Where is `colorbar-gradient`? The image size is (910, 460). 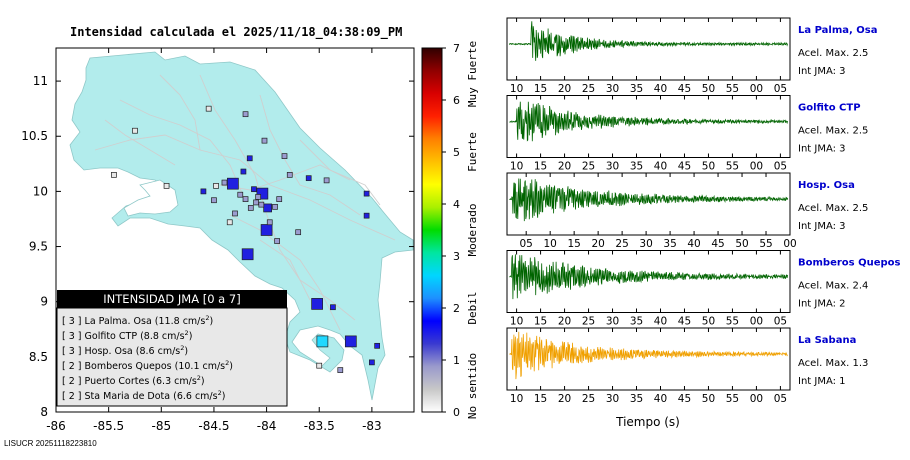 colorbar-gradient is located at coordinates (432, 230).